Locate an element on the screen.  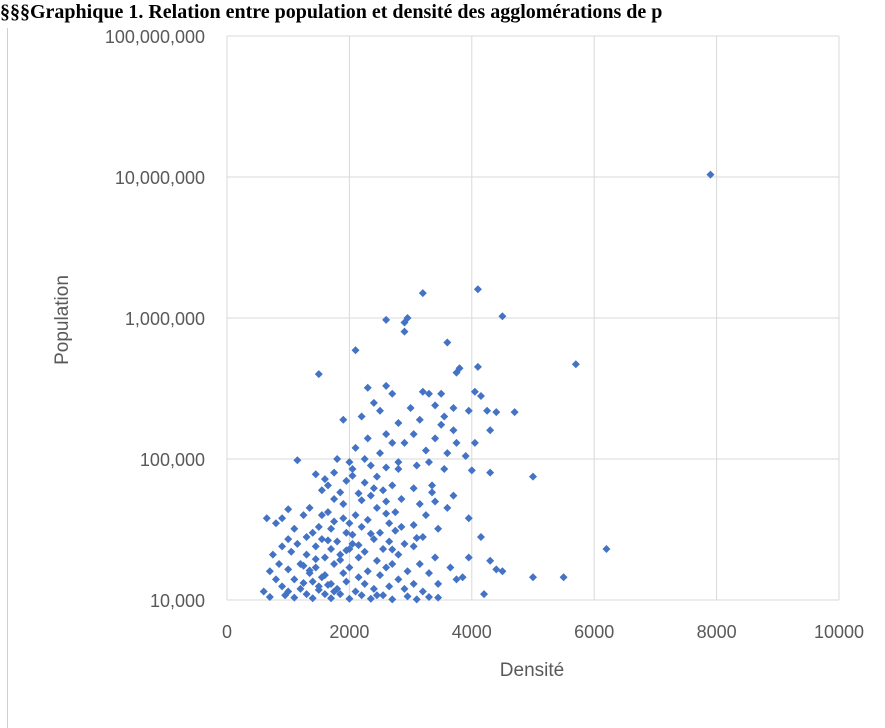
y-tick-label: 1,000,000 is located at coordinates (165, 319).